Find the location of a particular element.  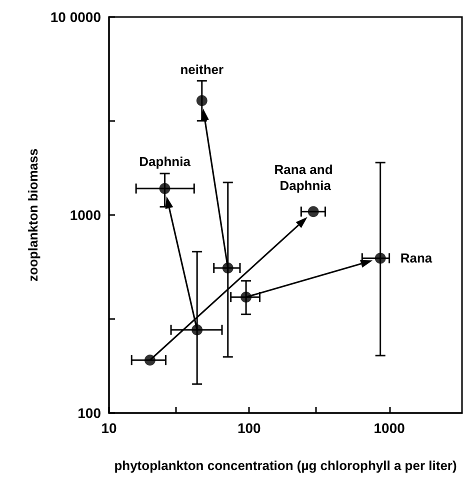

x-tick-label: 100 is located at coordinates (249, 428).